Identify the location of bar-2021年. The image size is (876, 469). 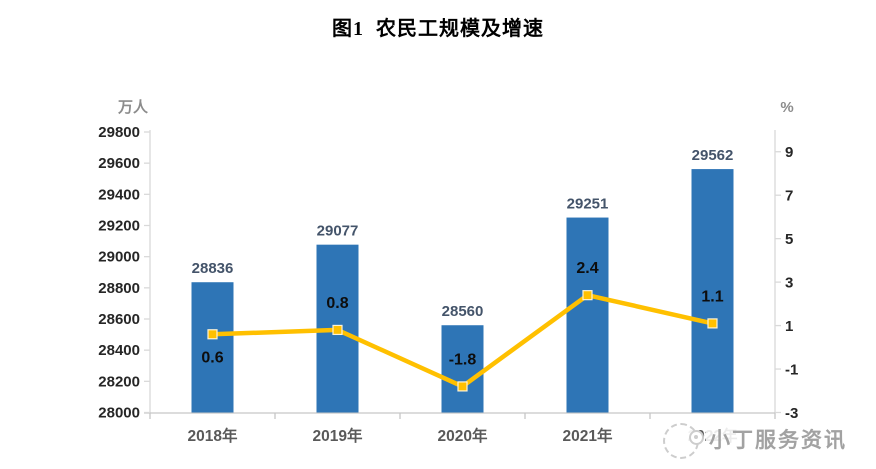
(587, 315).